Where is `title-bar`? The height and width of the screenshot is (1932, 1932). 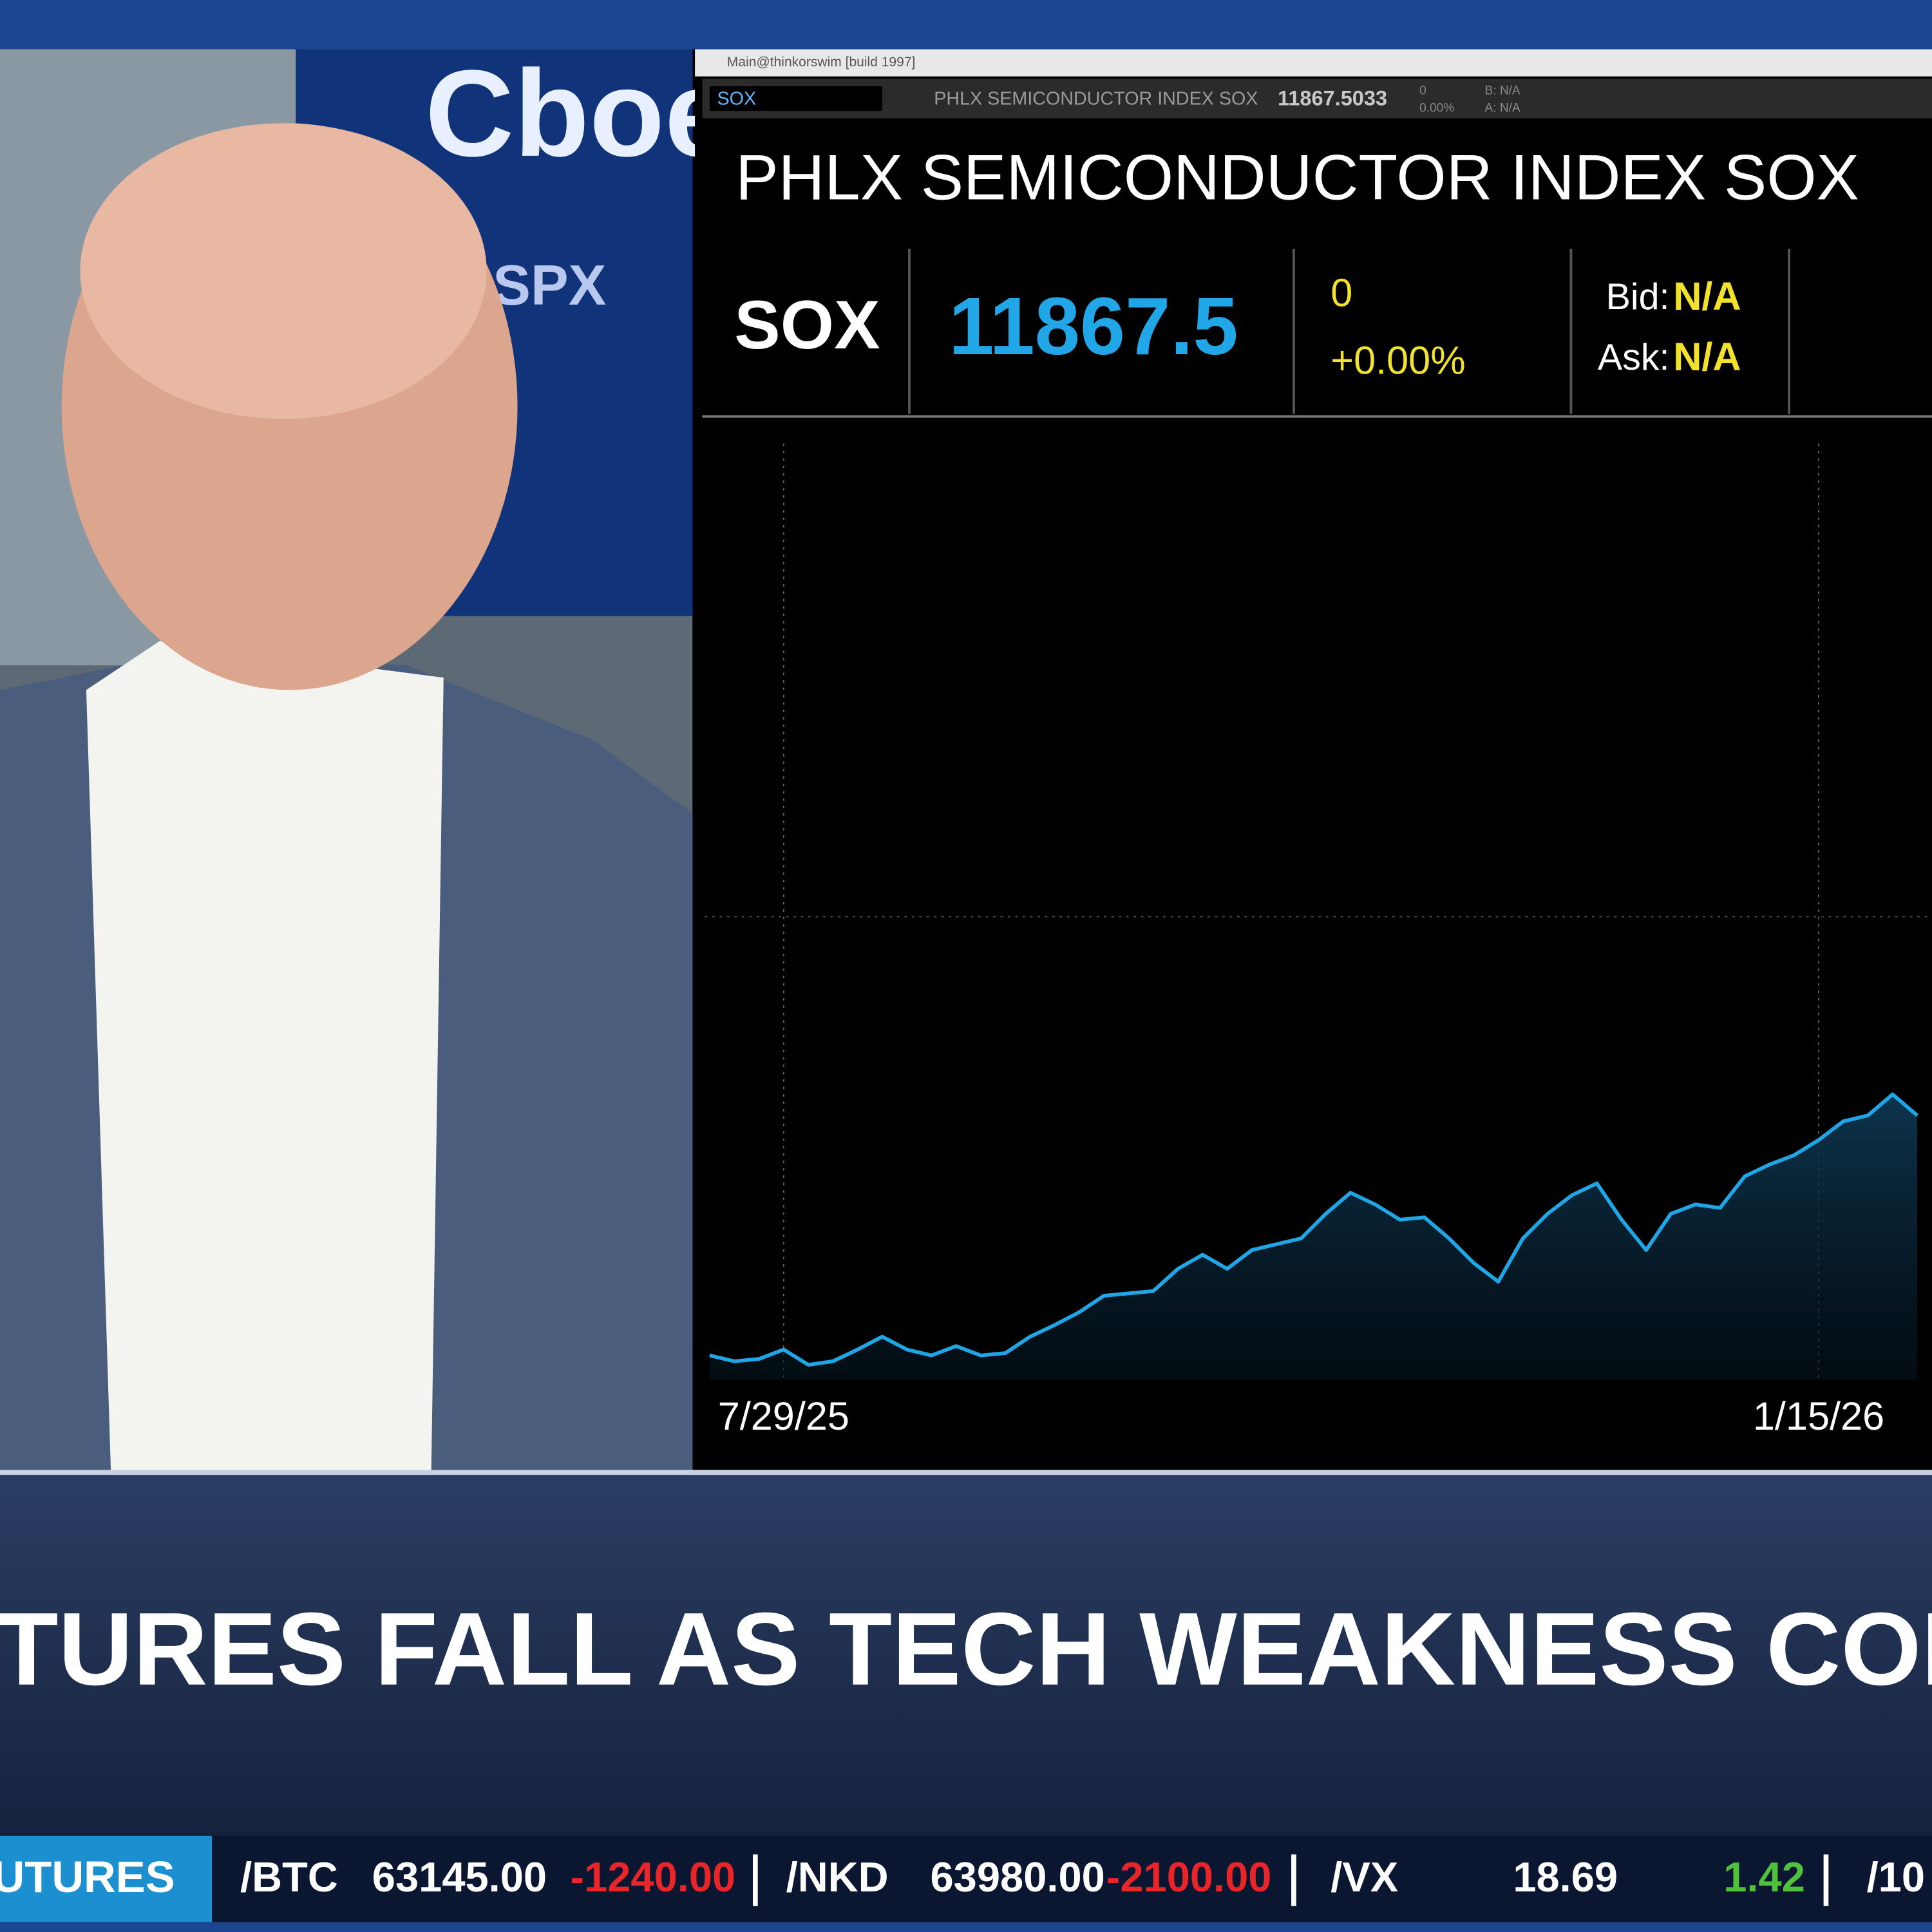
title-bar is located at coordinates (1314, 63).